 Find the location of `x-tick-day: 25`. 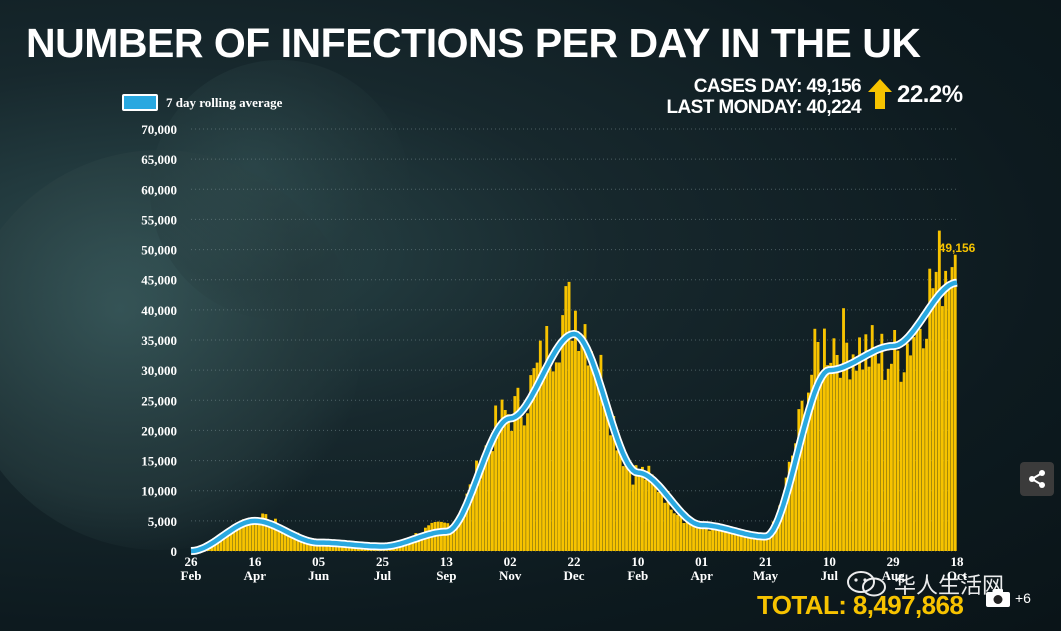

x-tick-day: 25 is located at coordinates (383, 561).